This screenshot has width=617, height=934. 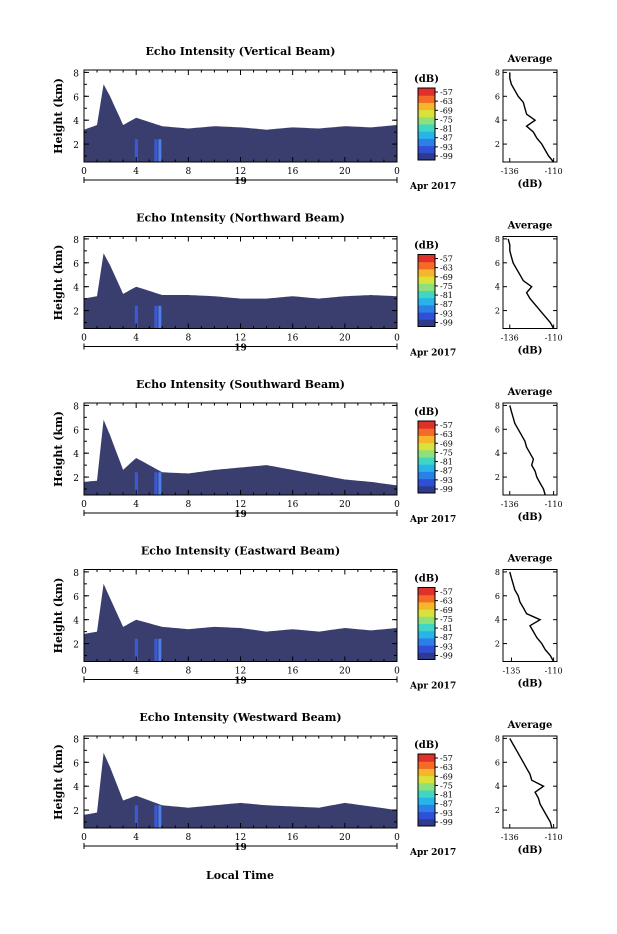 I want to click on x-tick-label: 20, so click(x=345, y=672).